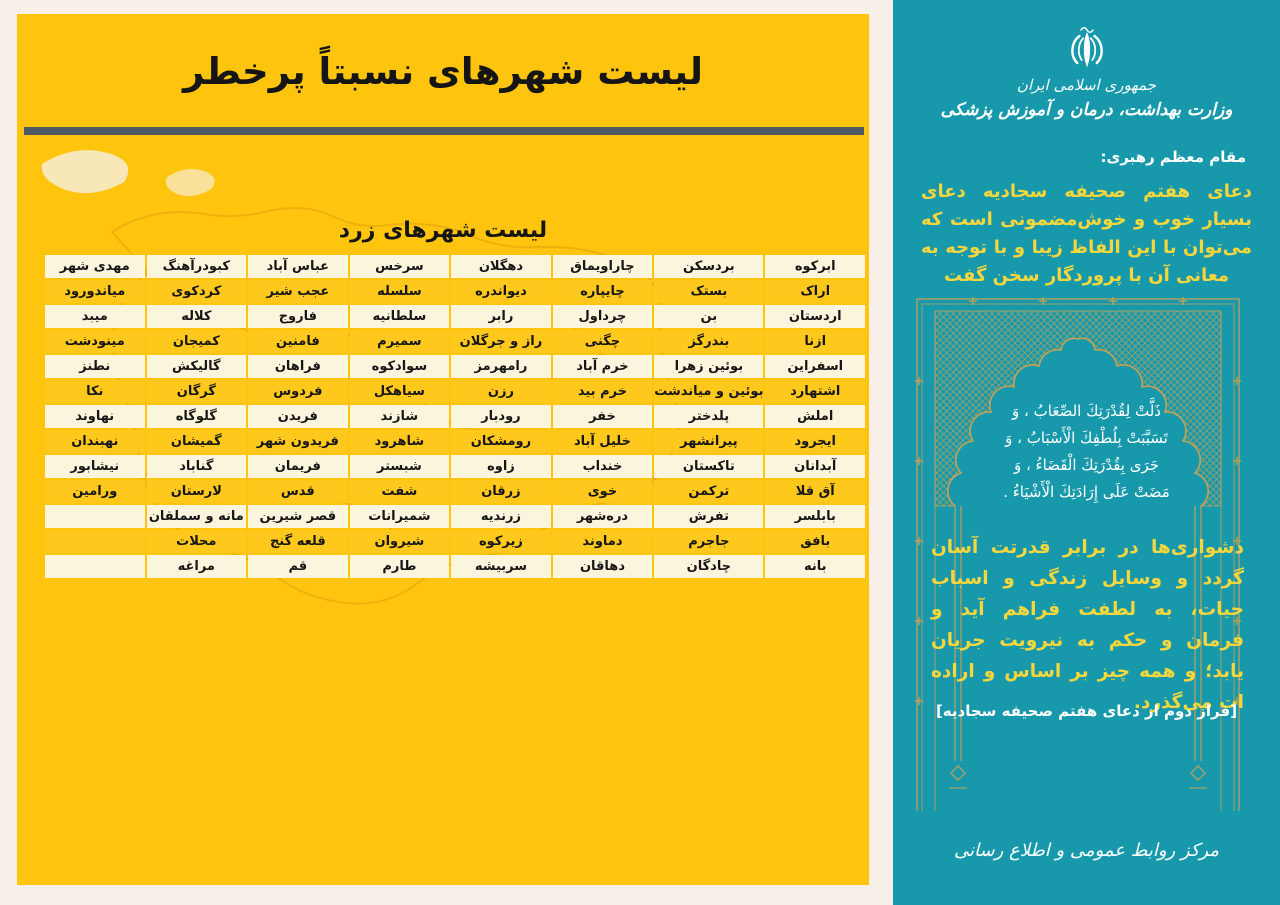 This screenshot has height=905, width=1280. Describe the element at coordinates (196, 516) in the screenshot. I see `city-cell: مانه و سملقان` at that location.